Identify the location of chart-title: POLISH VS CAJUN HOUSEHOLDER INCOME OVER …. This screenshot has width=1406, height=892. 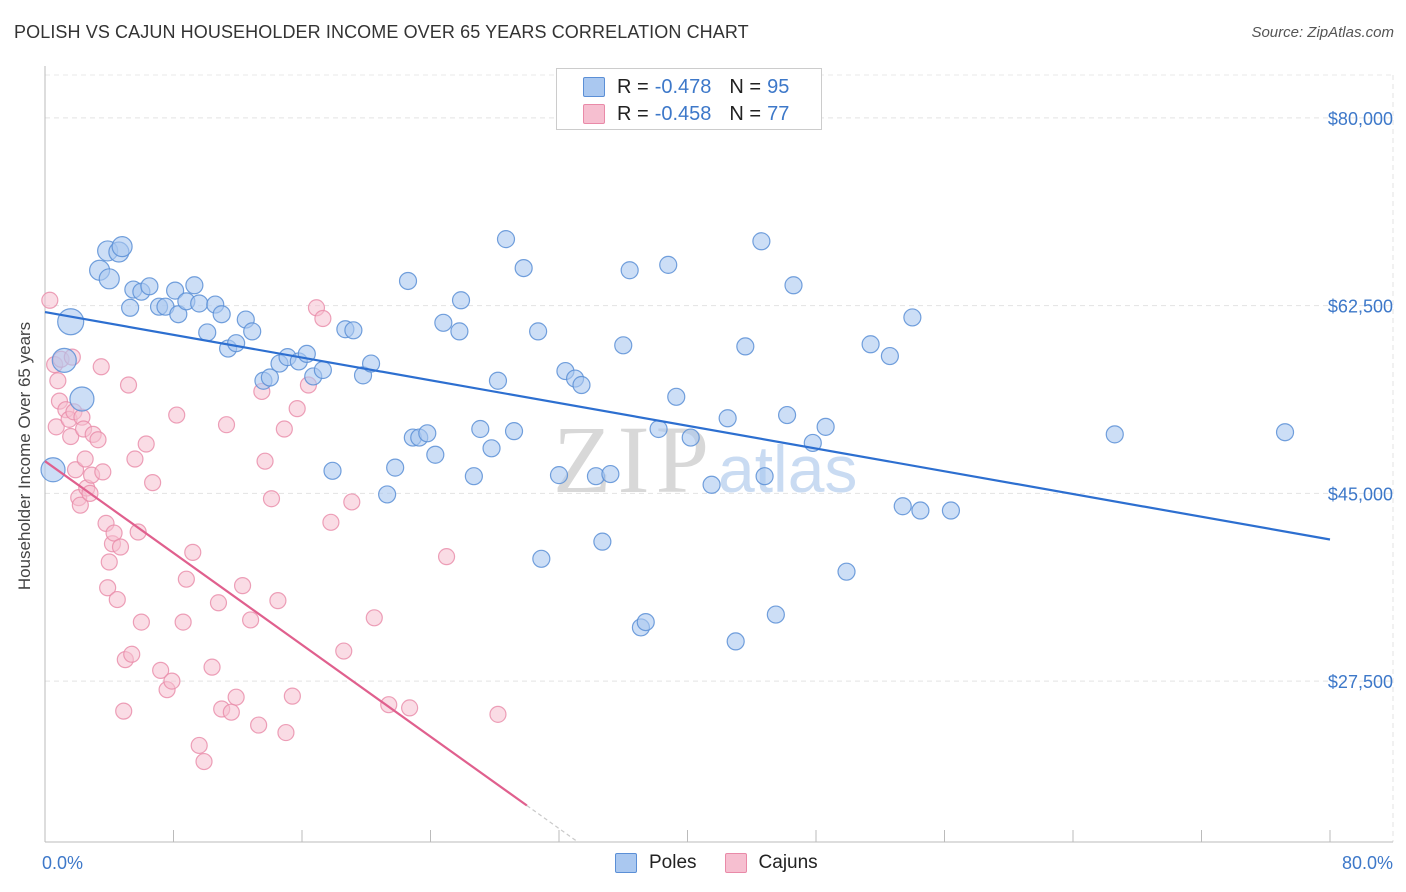
(381, 32).